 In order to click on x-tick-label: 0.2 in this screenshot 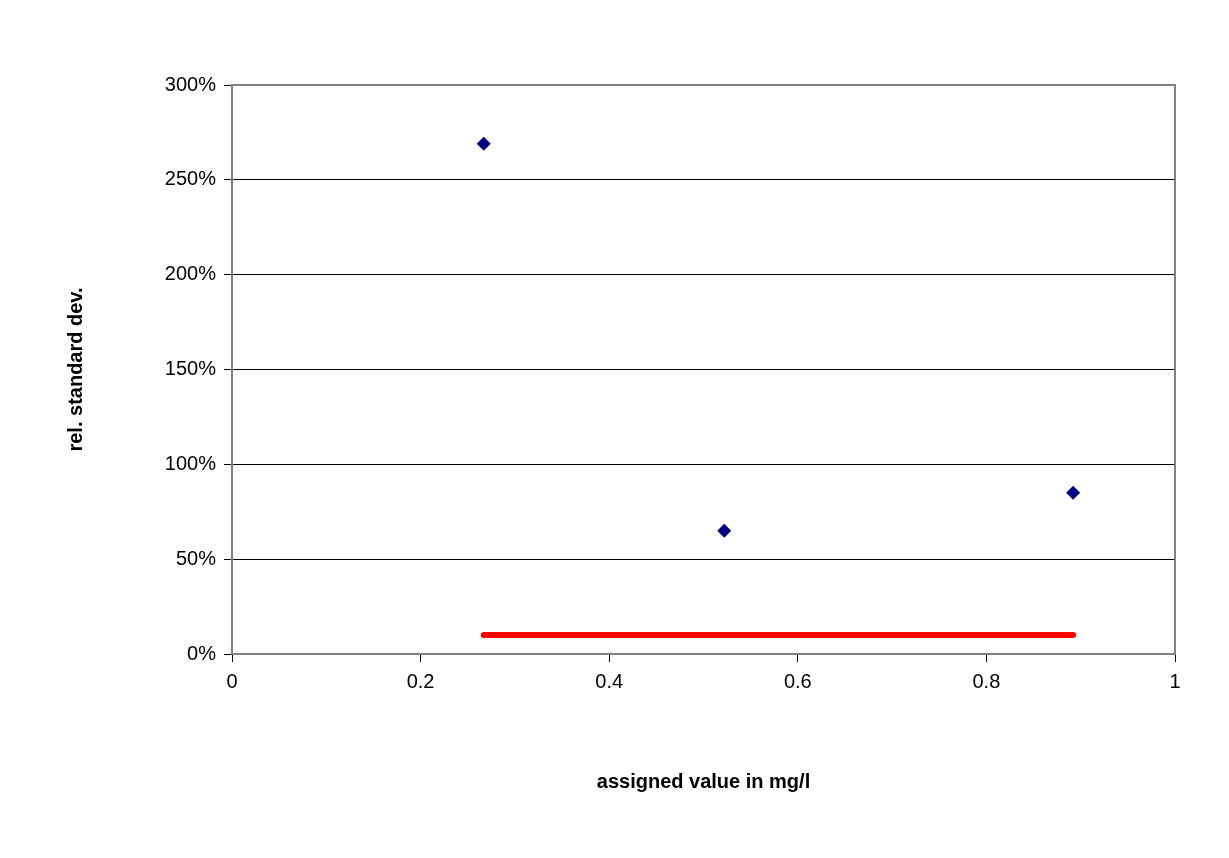, I will do `click(420, 680)`.